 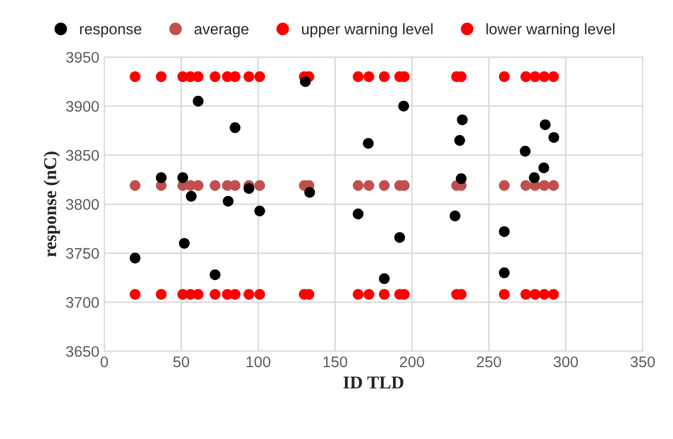 What do you see at coordinates (221, 32) in the screenshot?
I see `legend-label: average` at bounding box center [221, 32].